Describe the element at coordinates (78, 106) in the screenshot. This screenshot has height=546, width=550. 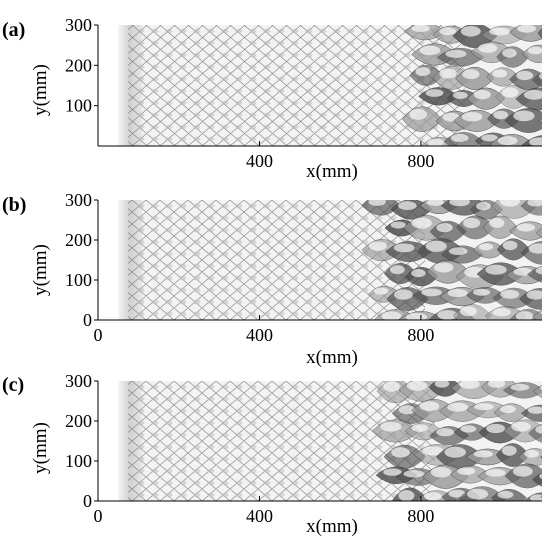
I see `y-tick-label: 100` at that location.